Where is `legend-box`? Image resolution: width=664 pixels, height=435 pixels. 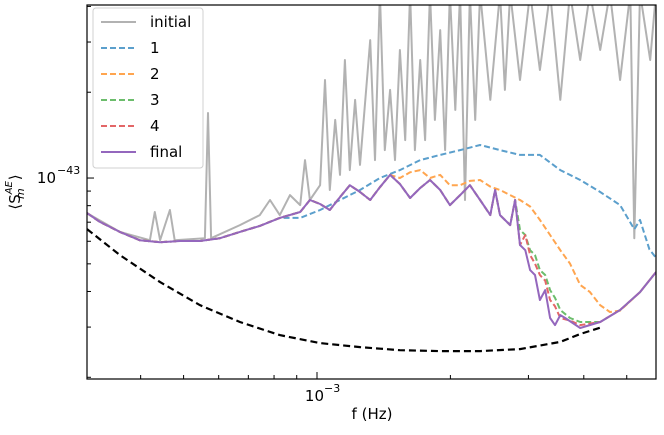
legend-box is located at coordinates (148, 88).